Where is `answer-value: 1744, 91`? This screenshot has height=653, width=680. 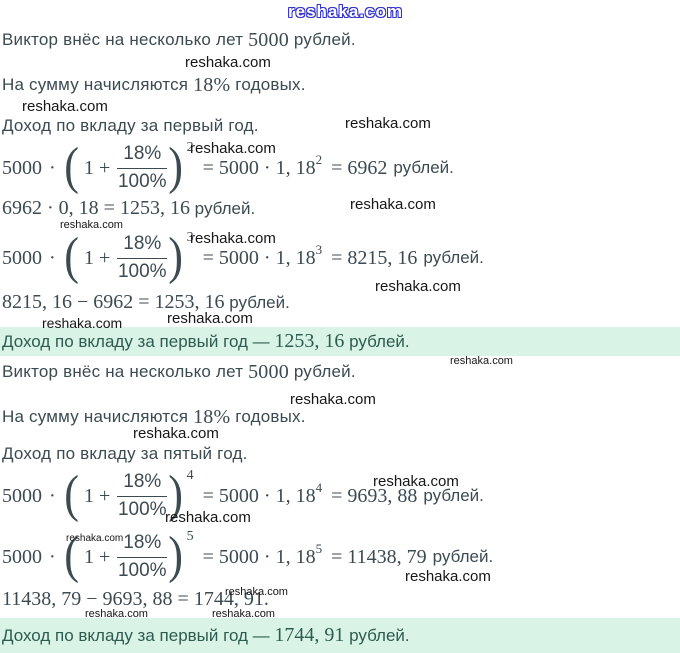 answer-value: 1744, 91 is located at coordinates (309, 635).